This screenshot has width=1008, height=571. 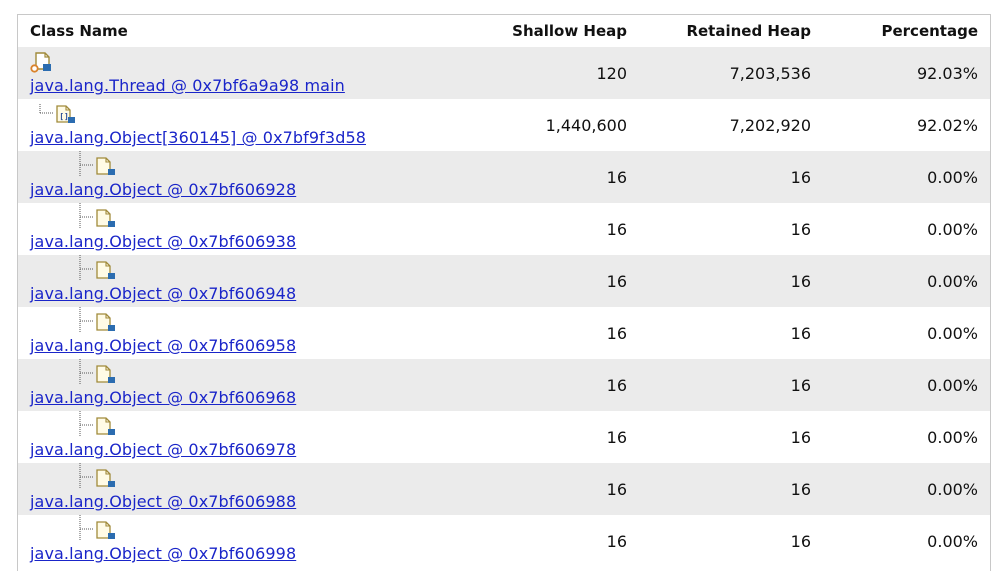 What do you see at coordinates (163, 241) in the screenshot?
I see `object-link: java.lang.Object @ 0x7bf606938` at bounding box center [163, 241].